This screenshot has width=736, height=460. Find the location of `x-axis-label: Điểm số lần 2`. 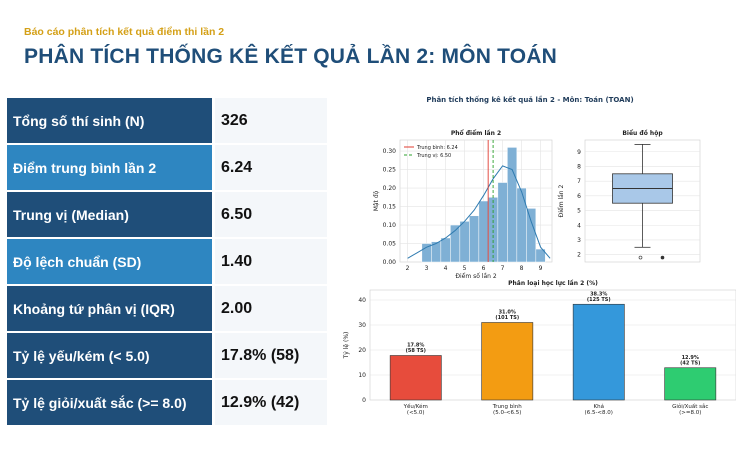

x-axis-label: Điểm số lần 2 is located at coordinates (476, 276).